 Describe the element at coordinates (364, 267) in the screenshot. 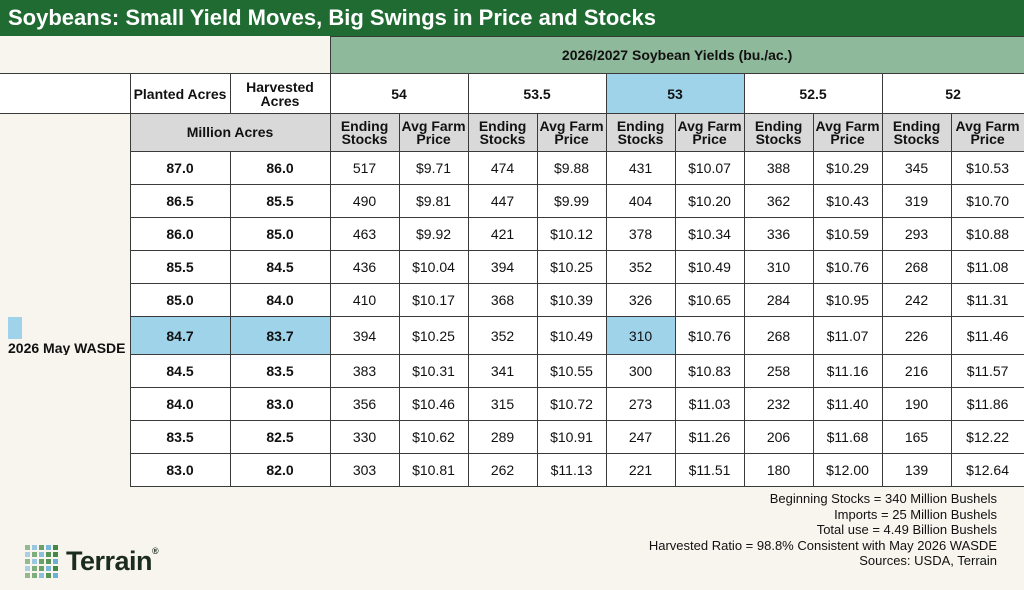

I see `ending-stocks-cell: 436` at that location.